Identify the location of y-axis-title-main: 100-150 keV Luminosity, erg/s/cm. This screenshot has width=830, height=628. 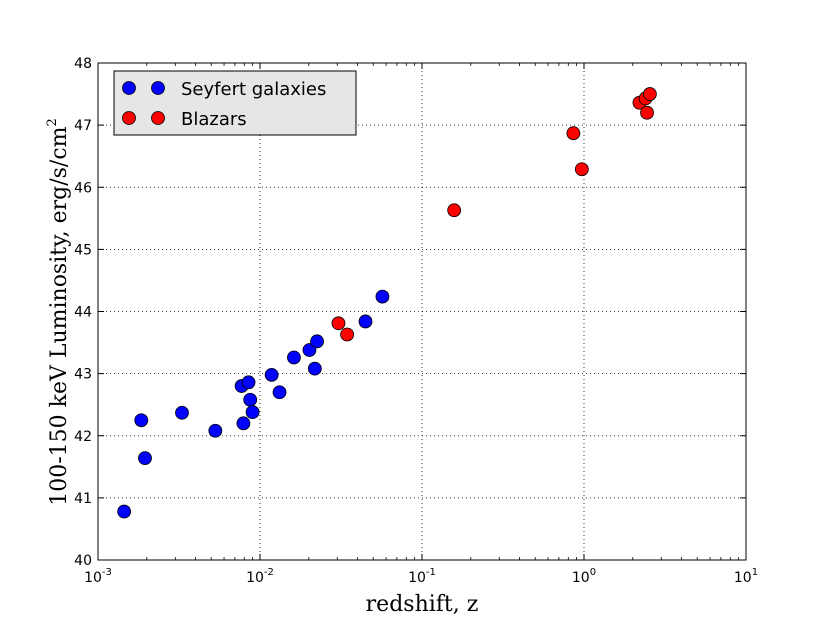
(59, 315).